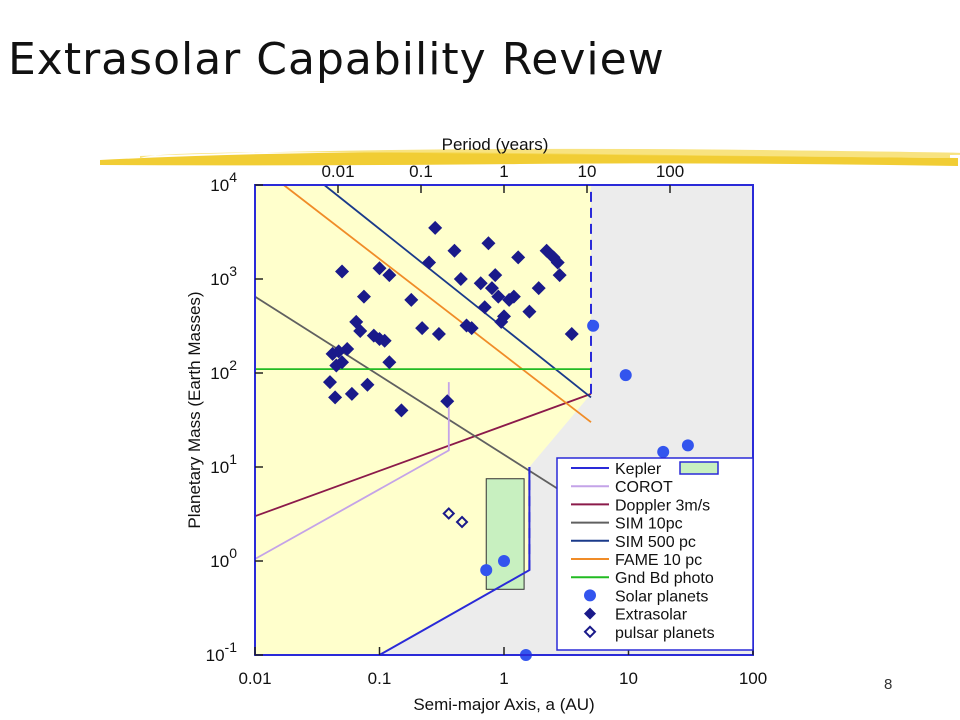  Describe the element at coordinates (336, 59) in the screenshot. I see `slide-title: Extrasolar Capability Review` at that location.